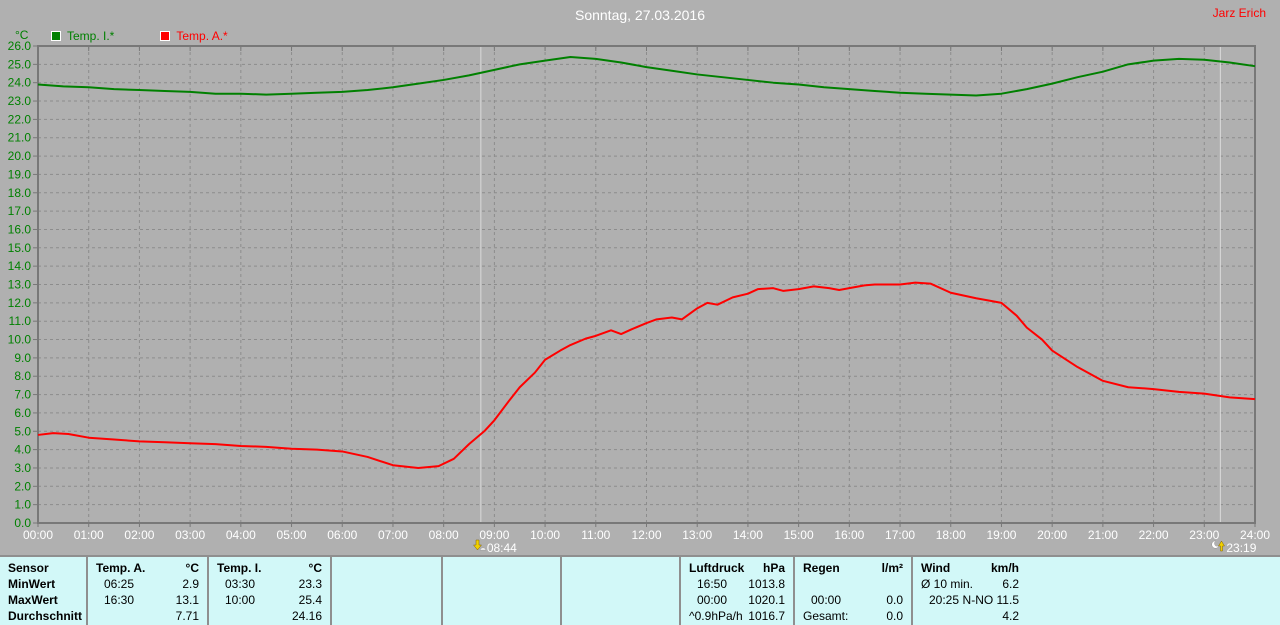 The height and width of the screenshot is (625, 1280). I want to click on min-time: 03:30, so click(240, 584).